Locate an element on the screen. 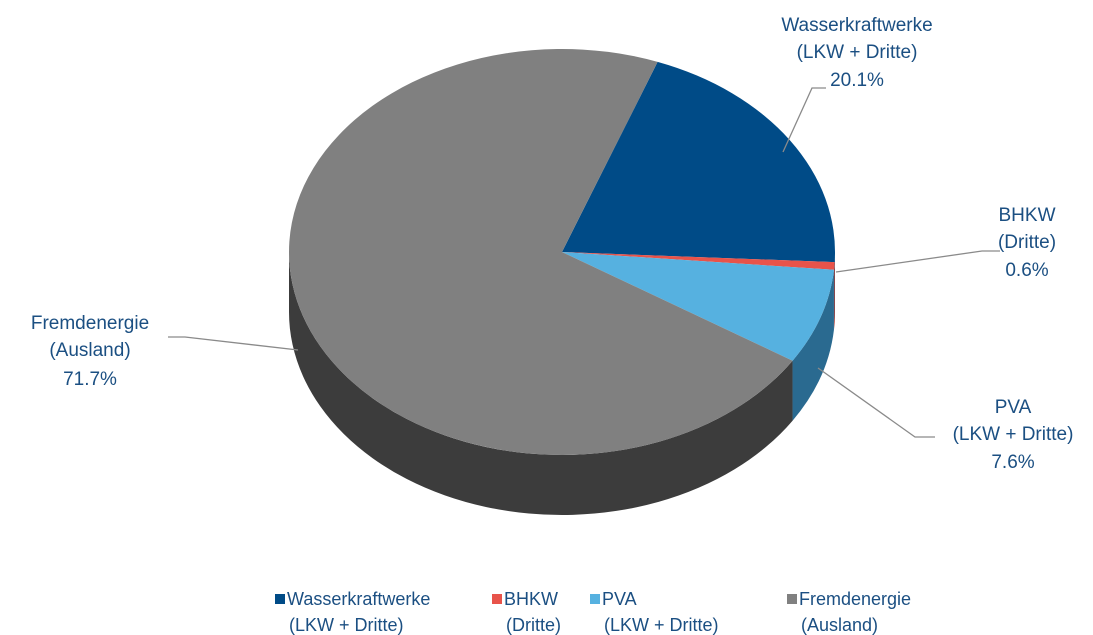 The height and width of the screenshot is (635, 1093). value-label: 20.1% is located at coordinates (857, 80).